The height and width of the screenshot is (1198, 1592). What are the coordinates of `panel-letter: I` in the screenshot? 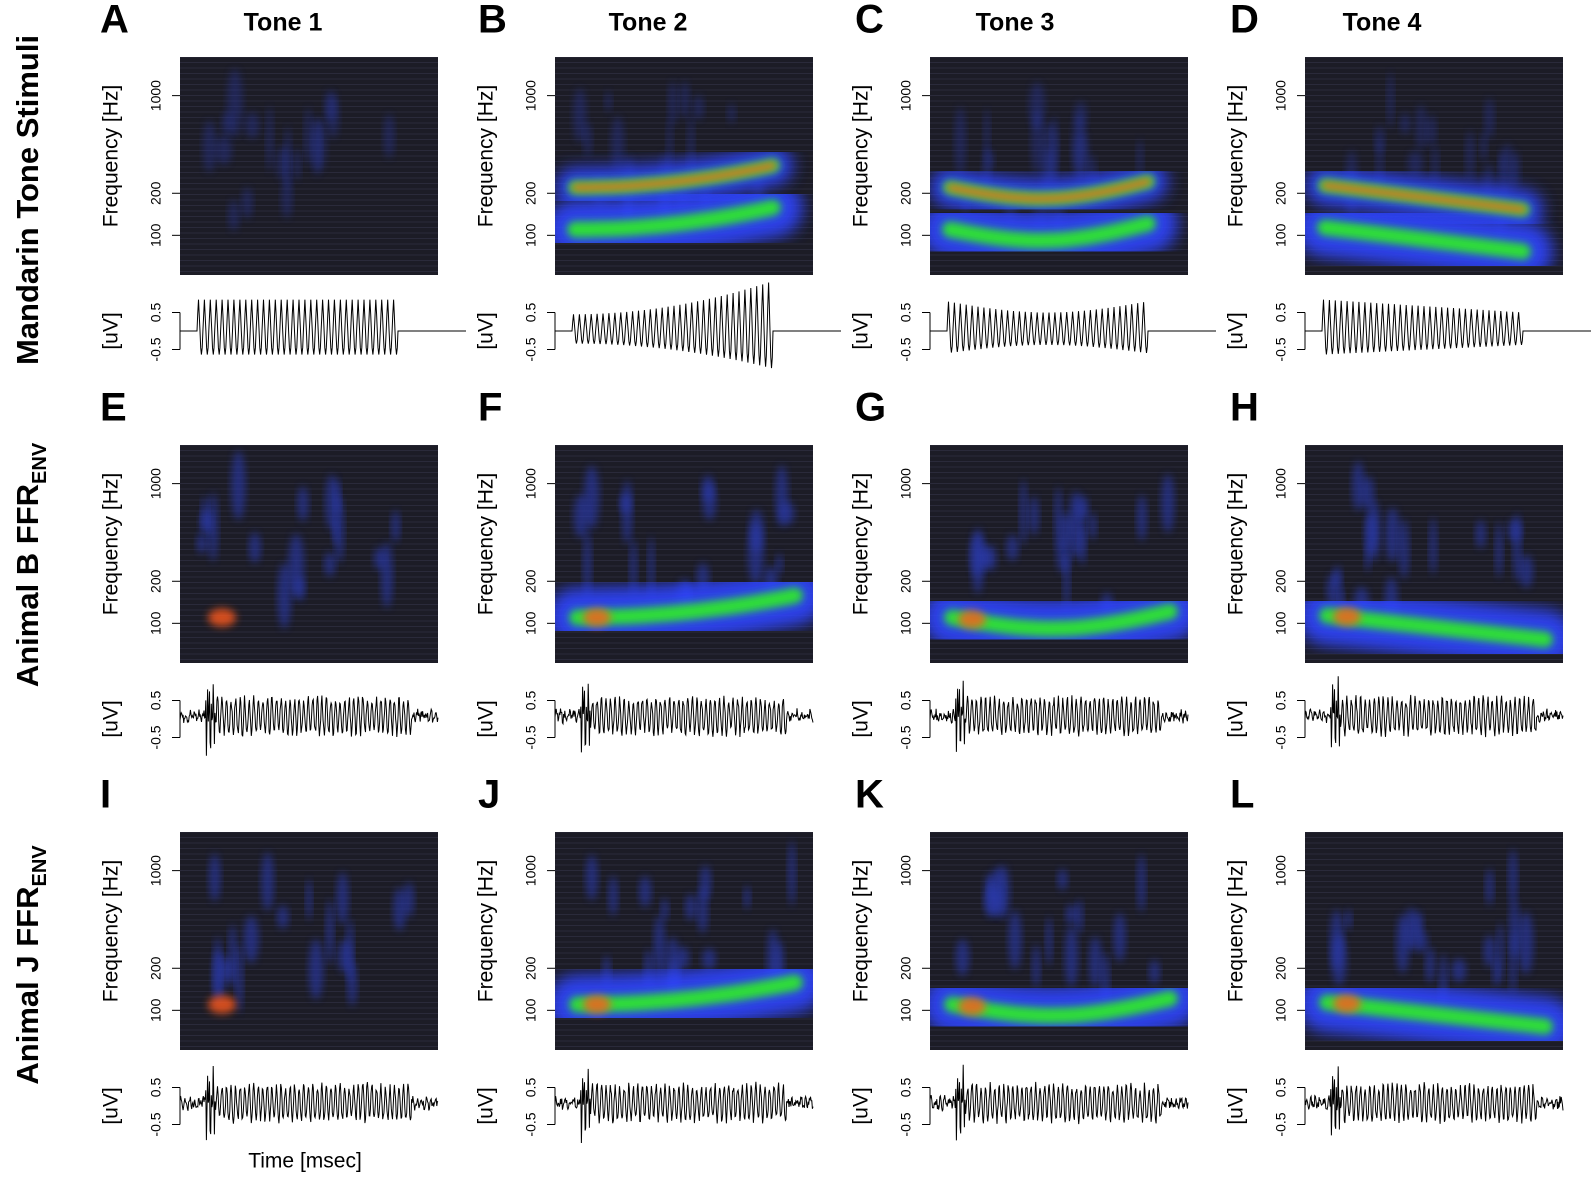 It's located at (105, 795).